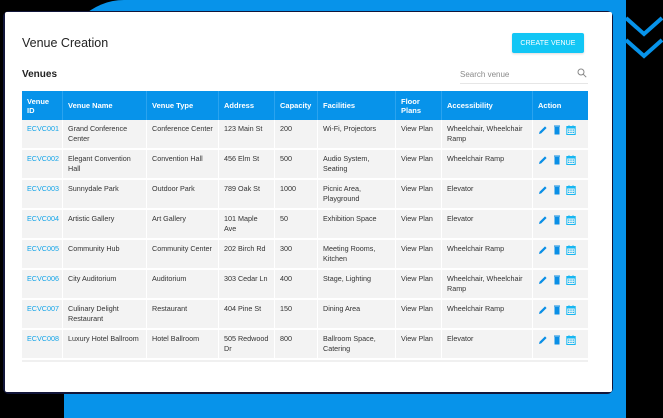 Image resolution: width=663 pixels, height=418 pixels. What do you see at coordinates (105, 195) in the screenshot?
I see `venue-name: Sunnydale Park` at bounding box center [105, 195].